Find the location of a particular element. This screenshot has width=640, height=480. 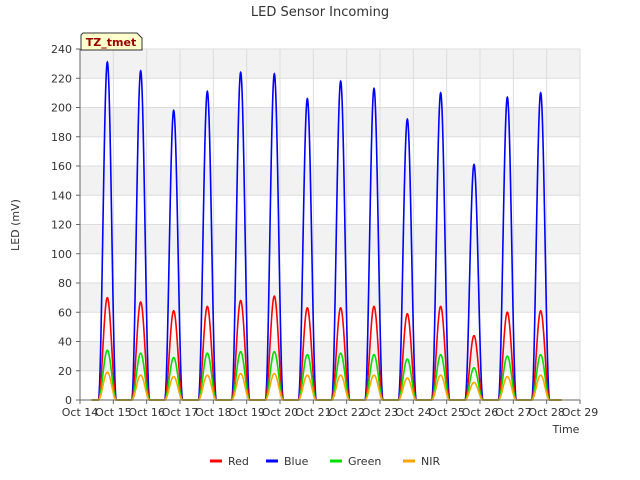

legend: Red Blue Green NIR is located at coordinates (325, 461).